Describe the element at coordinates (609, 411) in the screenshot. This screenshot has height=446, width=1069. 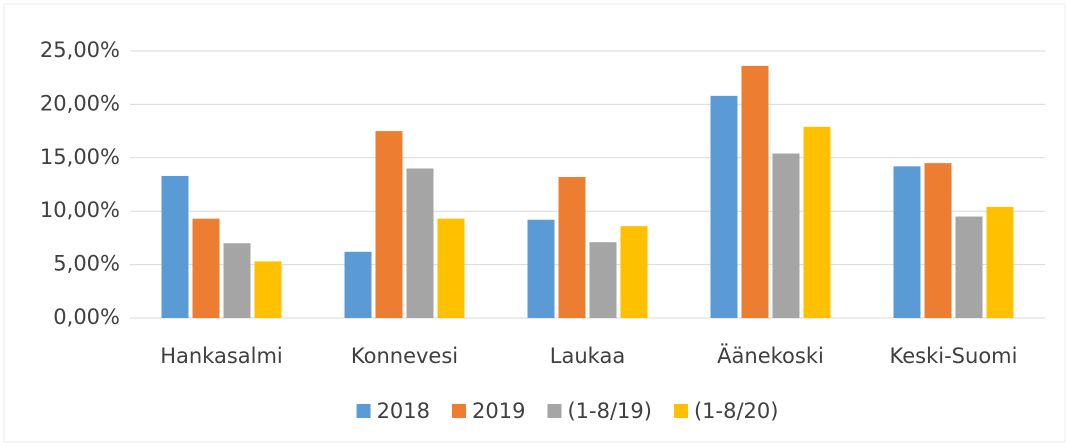
I see `legend-label: (1-8/19)` at that location.